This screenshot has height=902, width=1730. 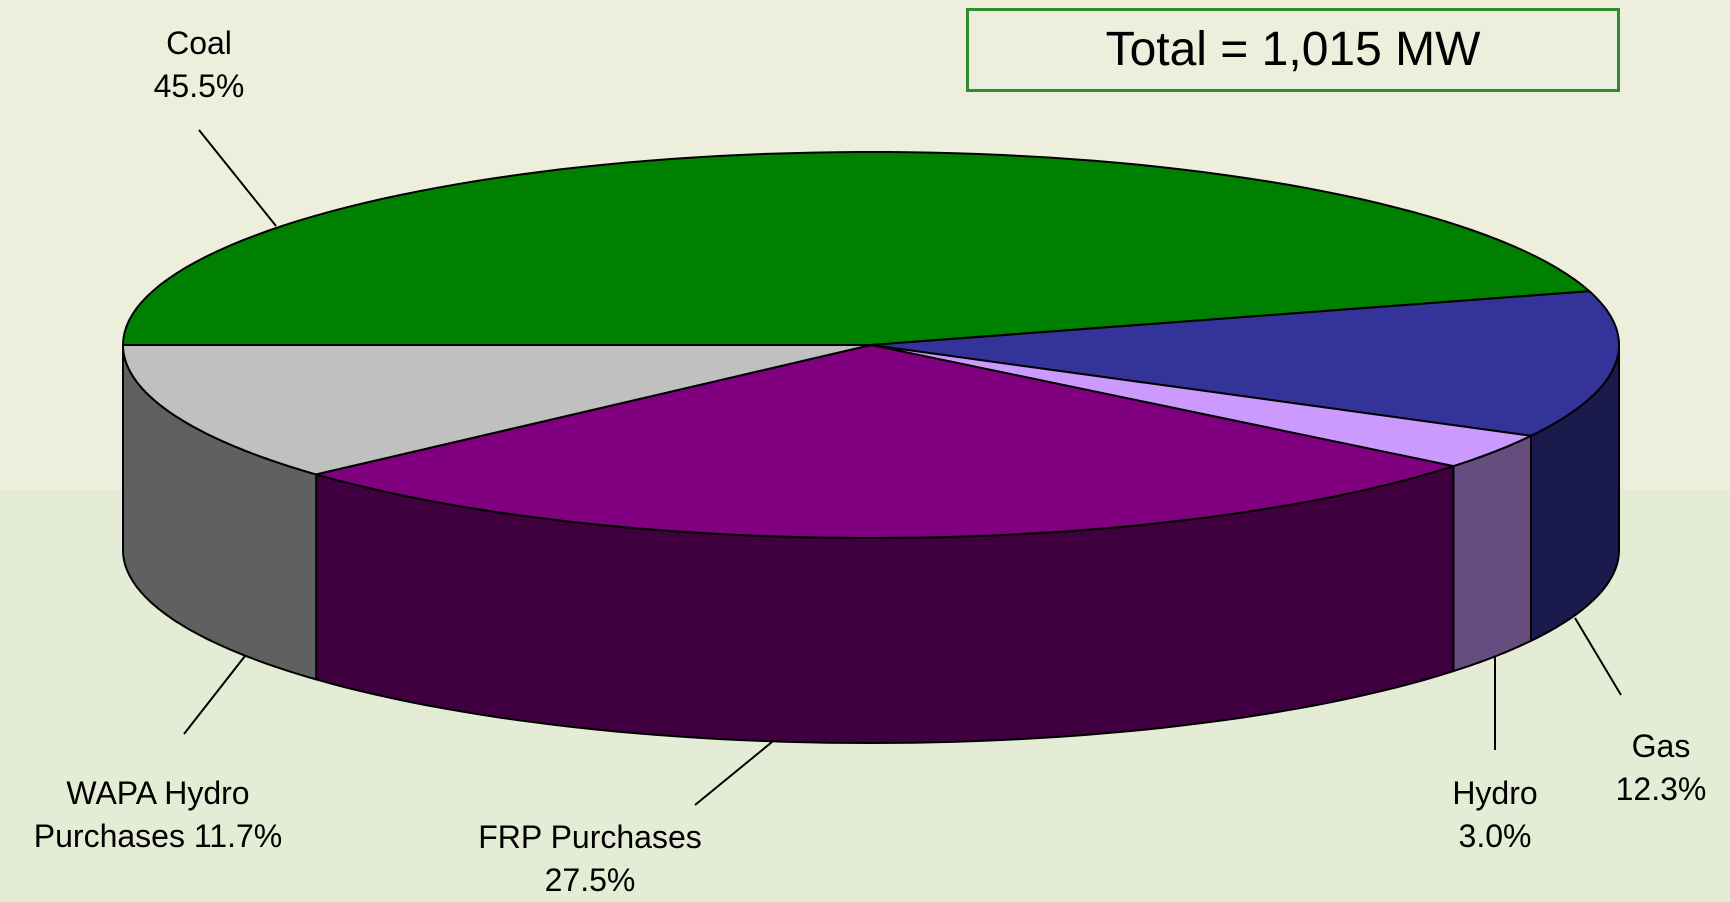 What do you see at coordinates (199, 43) in the screenshot?
I see `category-label: Coal` at bounding box center [199, 43].